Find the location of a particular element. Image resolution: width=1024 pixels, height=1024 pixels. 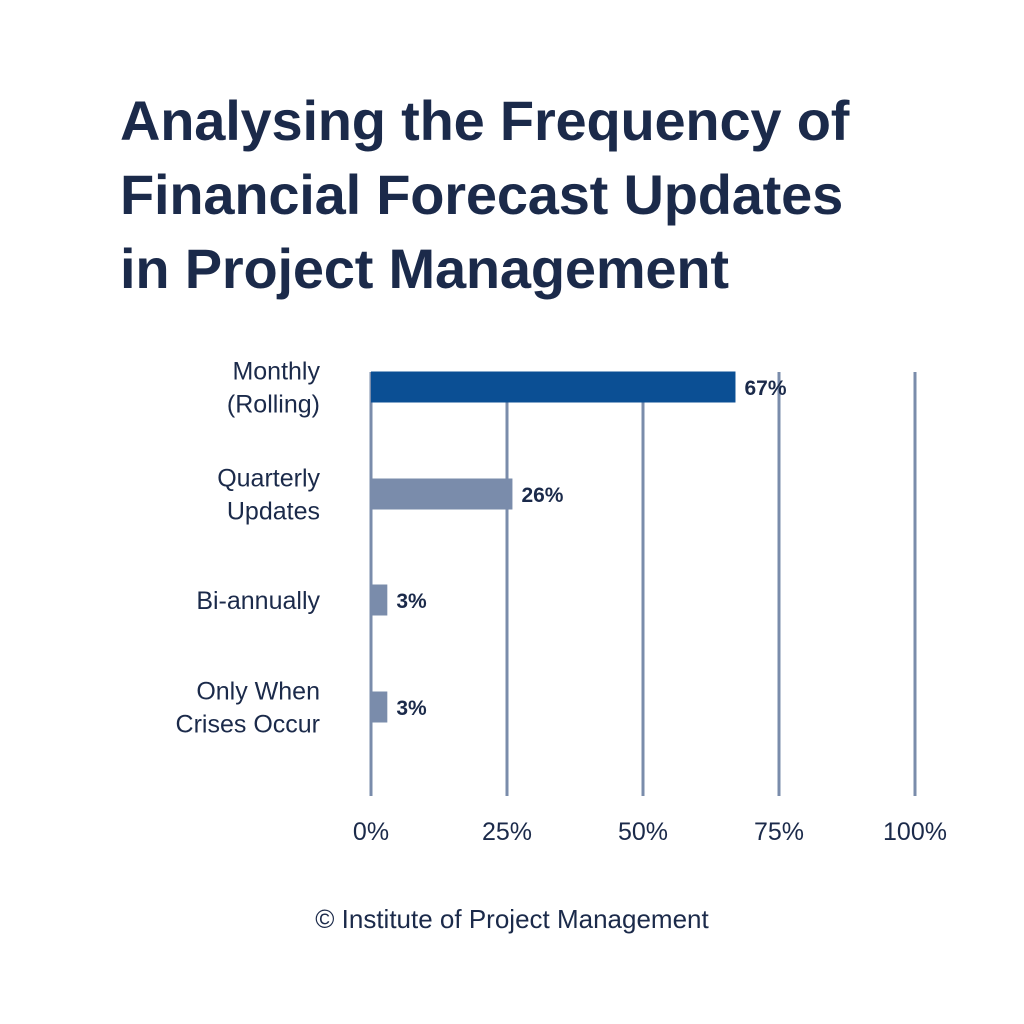

x-tick-label: 25% is located at coordinates (507, 832).